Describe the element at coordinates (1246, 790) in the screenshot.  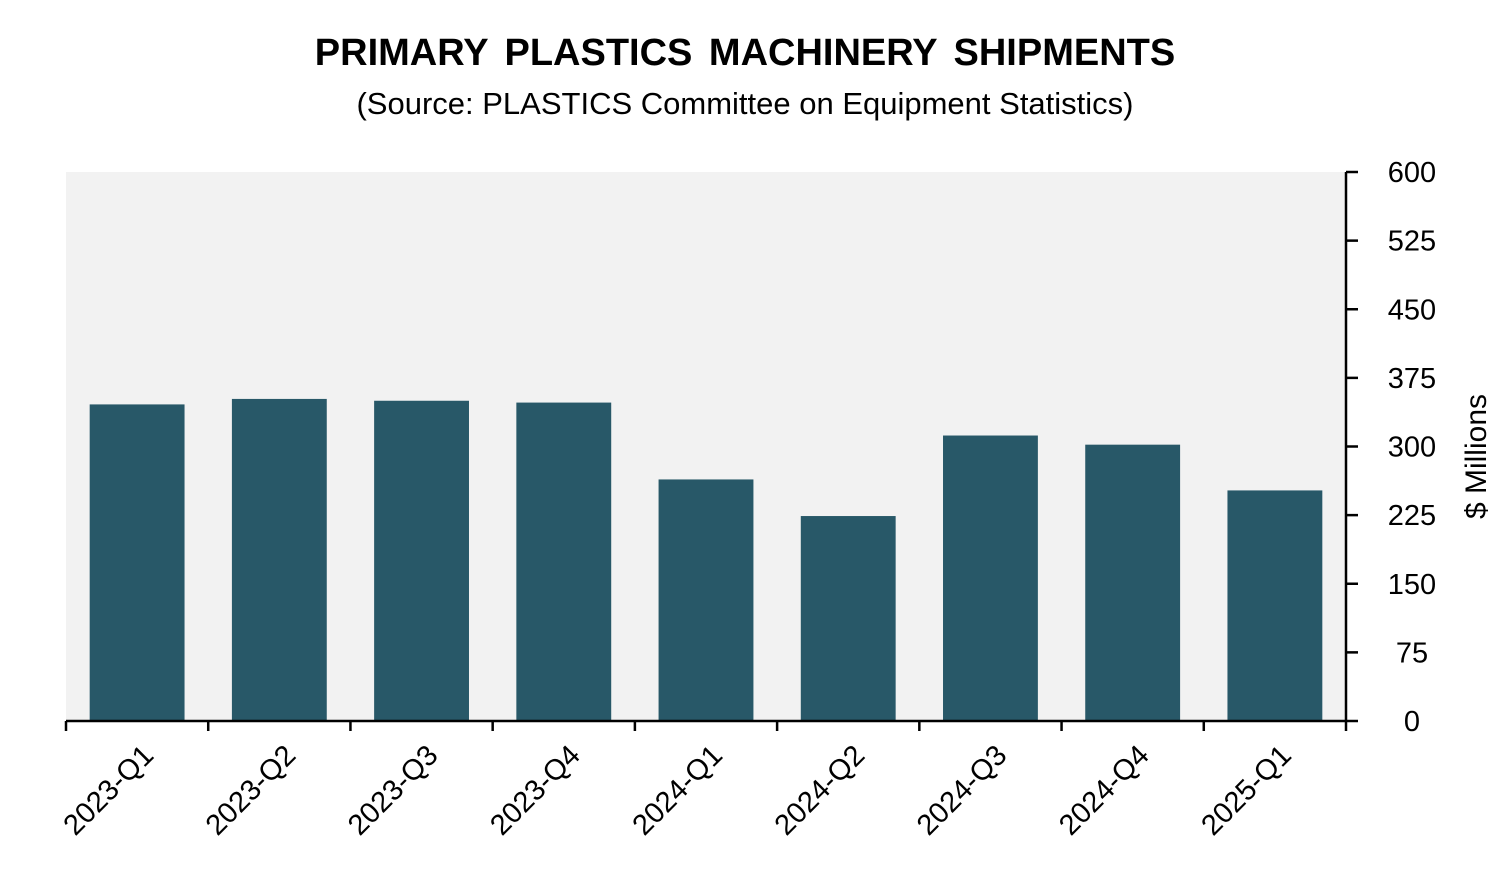
I see `x-tick-label: 2025-Q1` at that location.